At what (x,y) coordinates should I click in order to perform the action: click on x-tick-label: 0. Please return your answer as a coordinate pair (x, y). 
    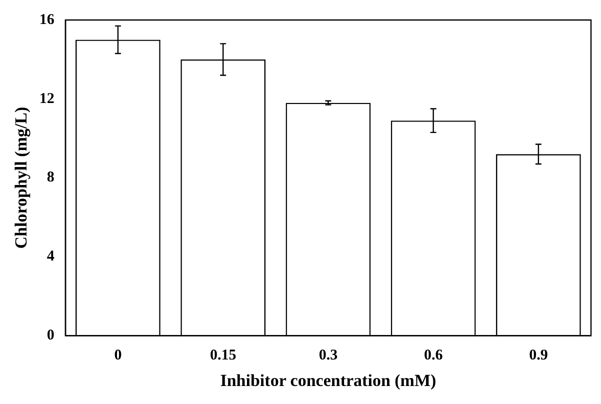
    Looking at the image, I should click on (118, 355).